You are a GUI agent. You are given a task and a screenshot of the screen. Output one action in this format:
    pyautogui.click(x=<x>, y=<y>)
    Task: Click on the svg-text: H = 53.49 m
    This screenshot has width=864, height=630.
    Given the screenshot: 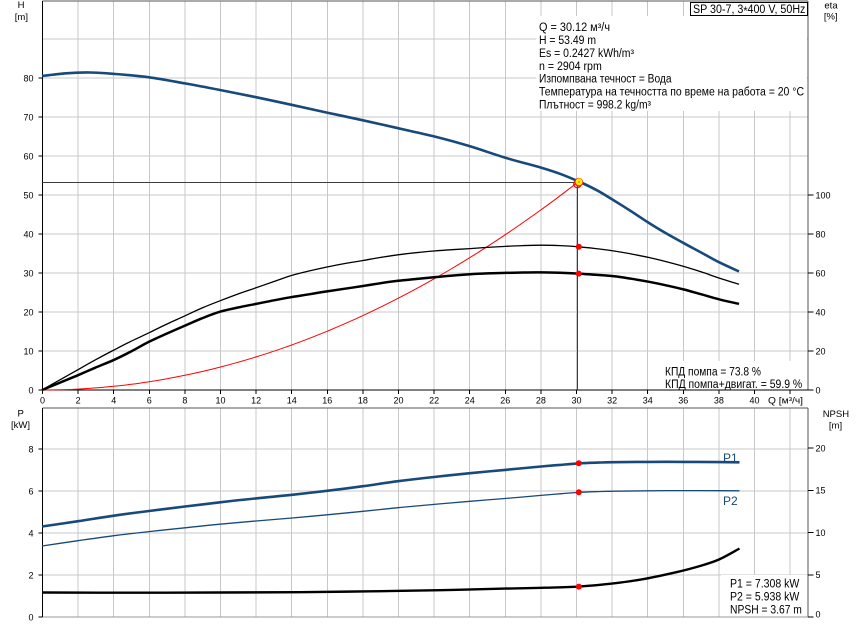 What is the action you would take?
    pyautogui.click(x=567, y=41)
    